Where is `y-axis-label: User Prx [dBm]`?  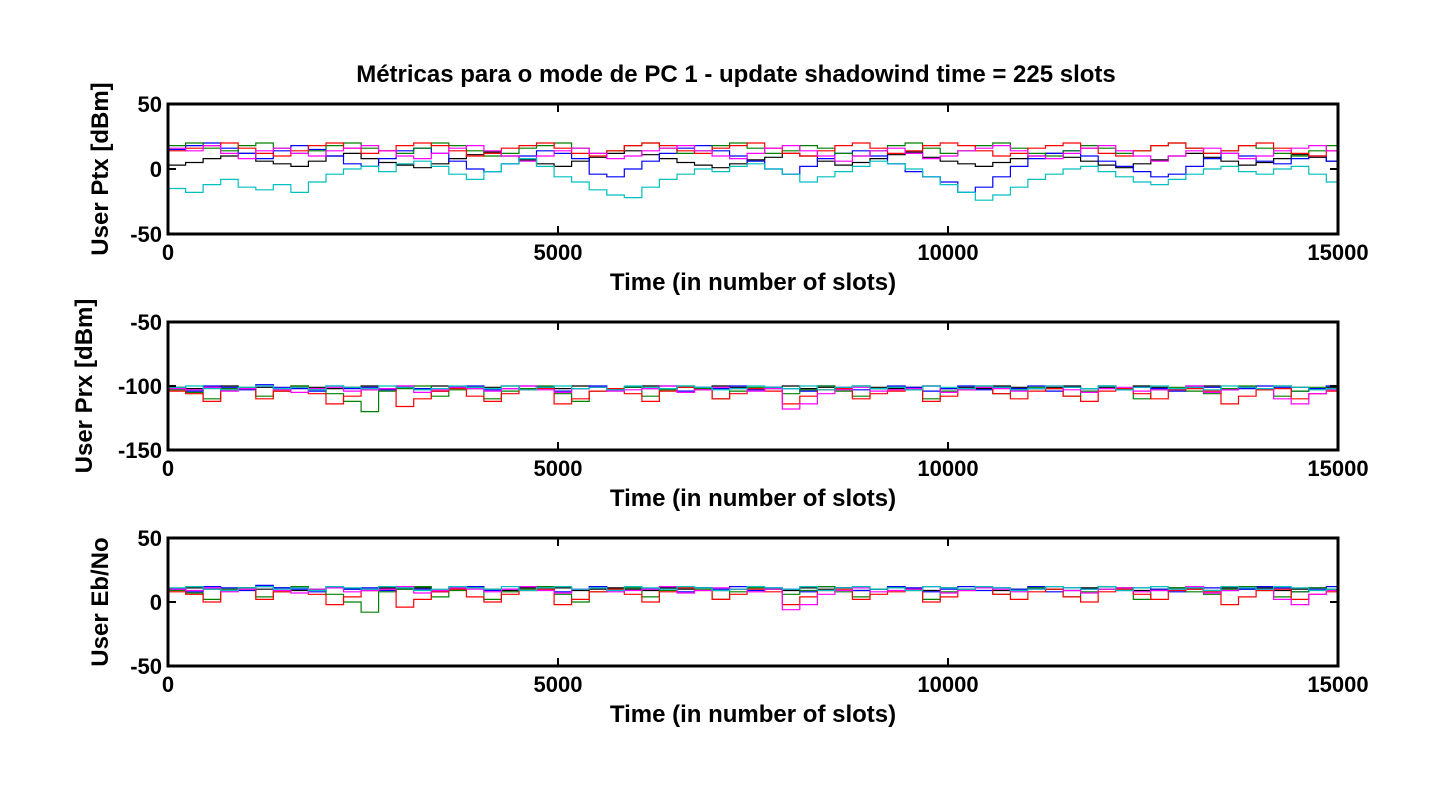 y-axis-label: User Prx [dBm] is located at coordinates (84, 386).